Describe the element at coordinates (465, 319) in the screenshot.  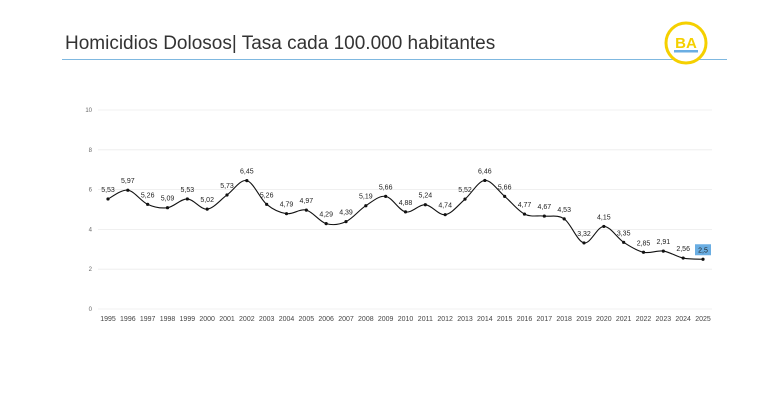
I see `x-tick-label: 2013` at that location.